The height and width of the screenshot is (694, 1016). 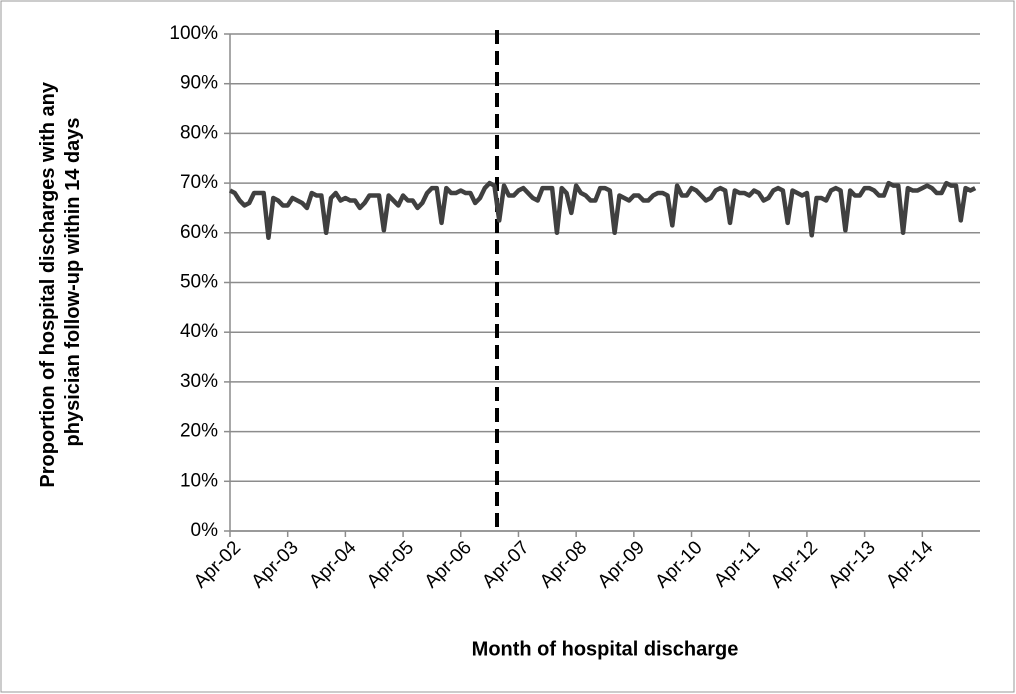 I want to click on y-tick-label: 80%, so click(x=199, y=132).